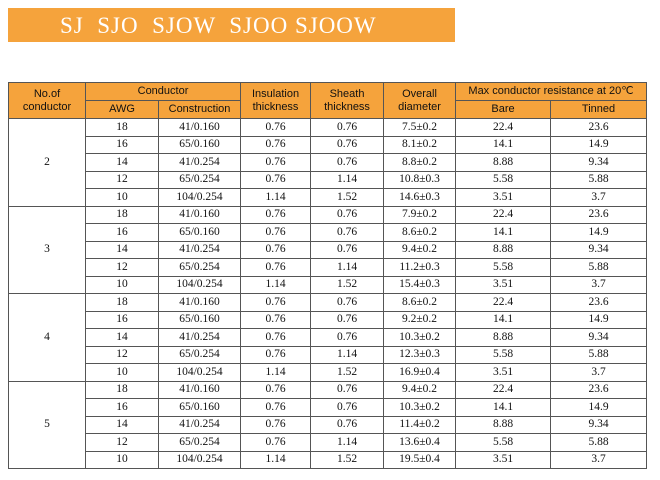 The height and width of the screenshot is (480, 660). I want to click on table-cell: 1.52, so click(347, 197).